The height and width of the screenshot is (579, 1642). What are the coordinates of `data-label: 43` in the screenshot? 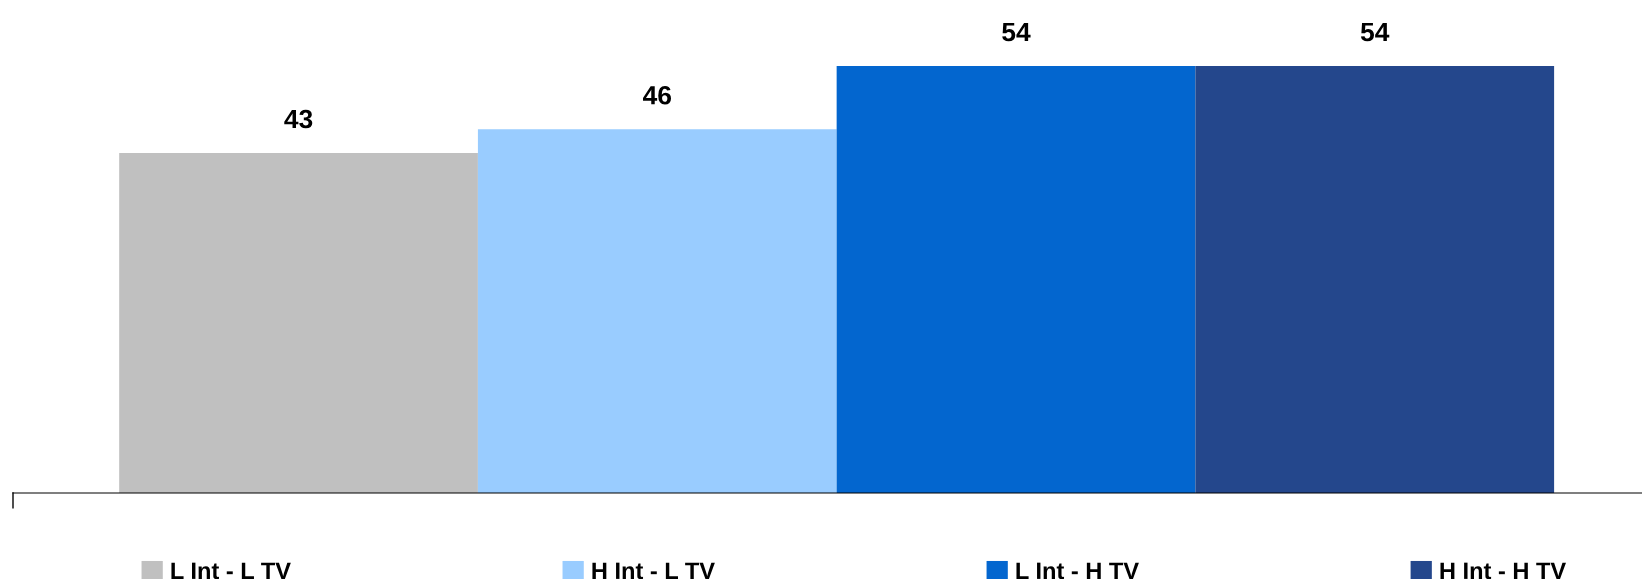 It's located at (298, 119).